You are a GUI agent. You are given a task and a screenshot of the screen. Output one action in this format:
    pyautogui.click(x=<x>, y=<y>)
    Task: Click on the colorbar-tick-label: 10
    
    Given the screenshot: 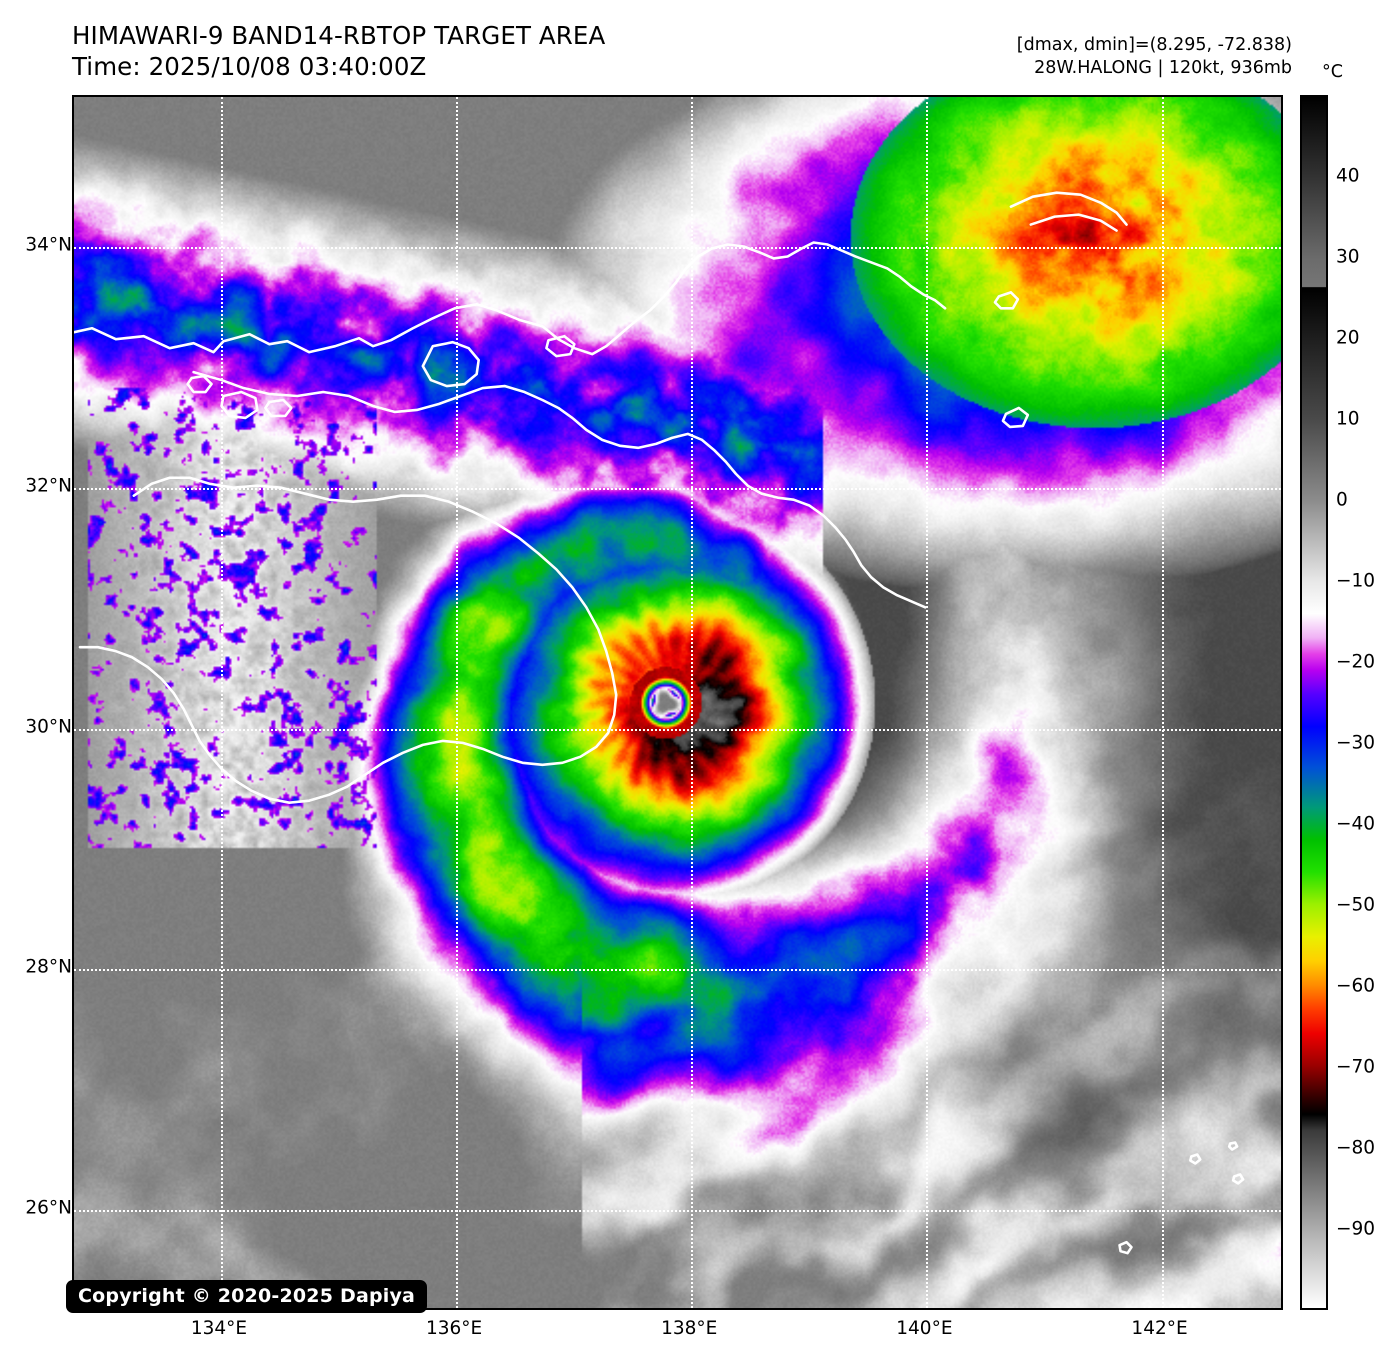 What is the action you would take?
    pyautogui.click(x=1348, y=419)
    